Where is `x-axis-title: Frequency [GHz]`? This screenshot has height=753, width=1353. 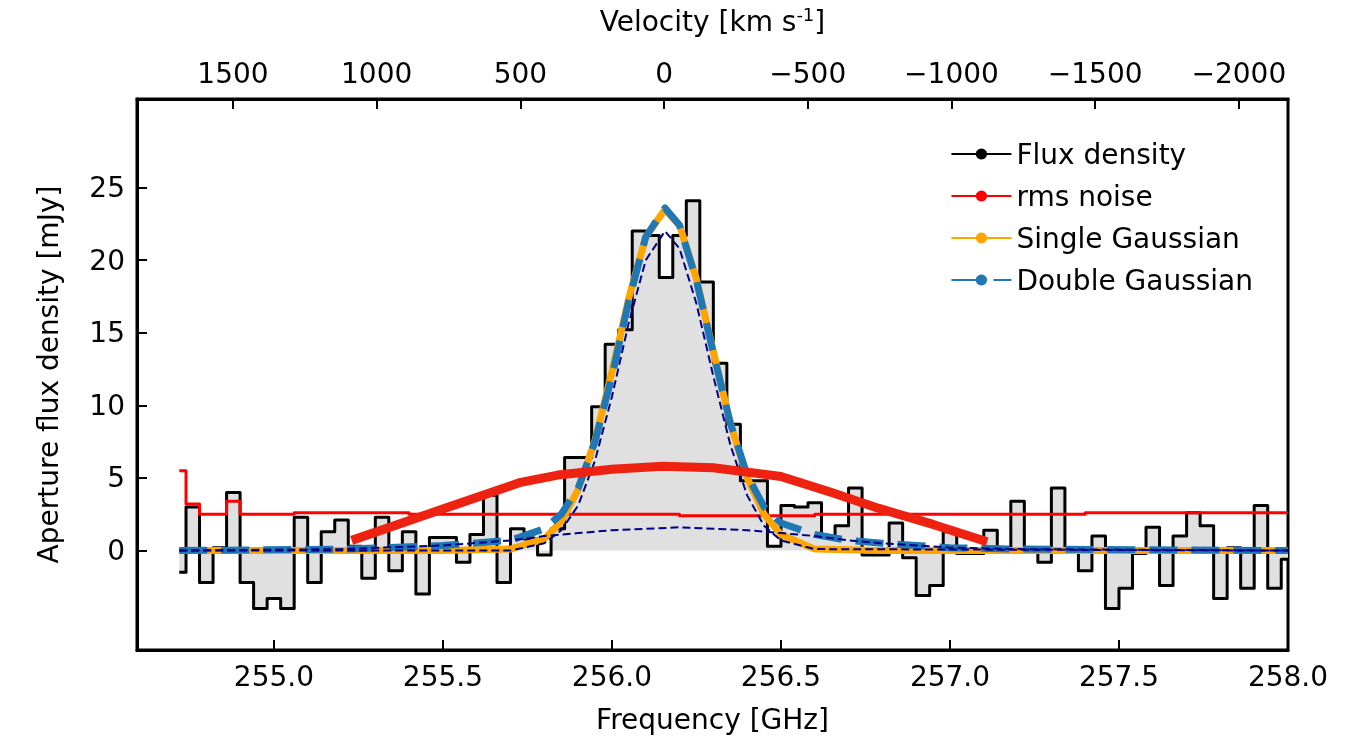
x-axis-title: Frequency [GHz] is located at coordinates (712, 719).